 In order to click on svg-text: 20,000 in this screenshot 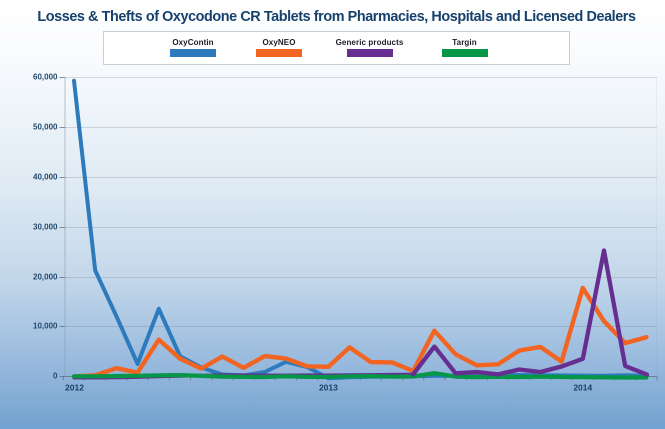, I will do `click(45, 277)`.